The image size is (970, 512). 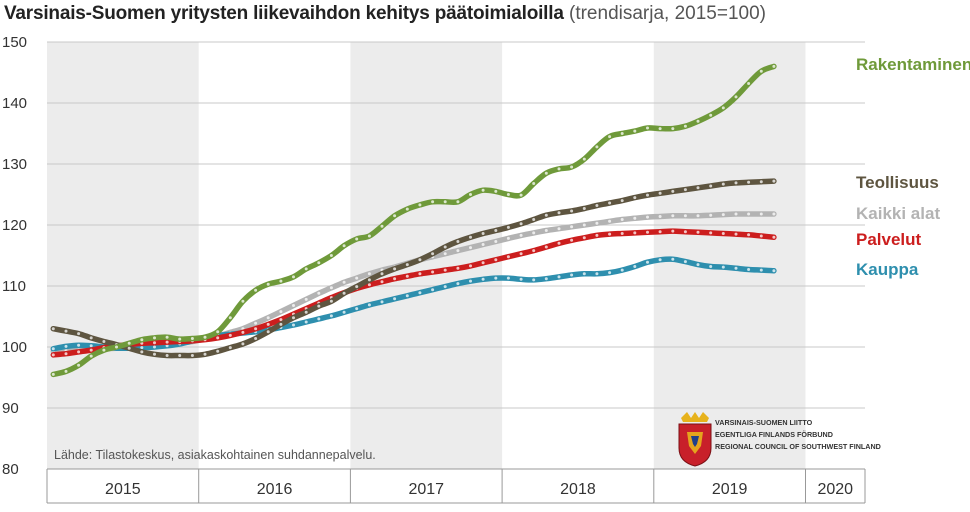 What do you see at coordinates (14, 164) in the screenshot?
I see `y-tick-label: 130` at bounding box center [14, 164].